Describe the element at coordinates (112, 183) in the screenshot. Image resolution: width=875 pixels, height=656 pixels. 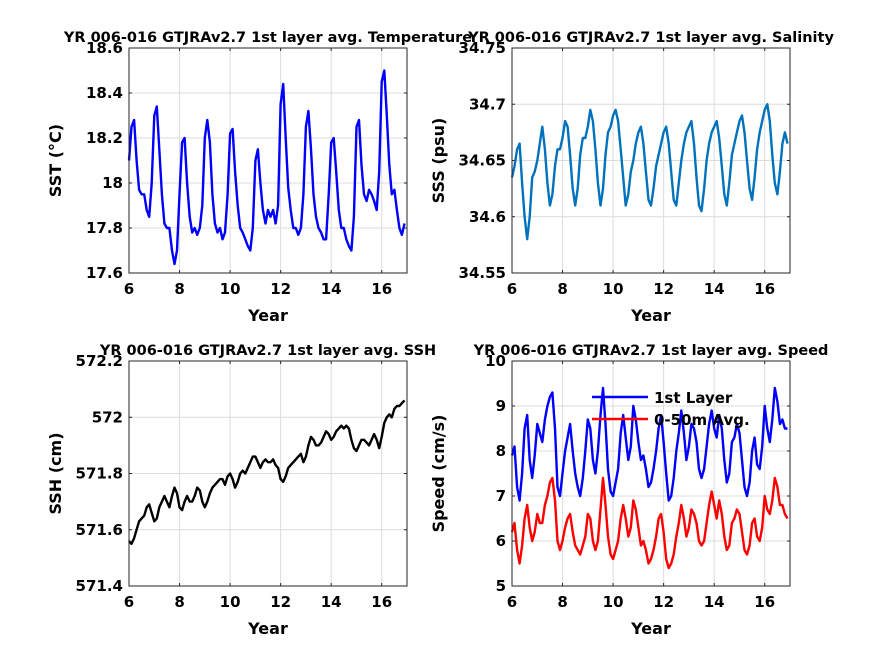
I see `y-tick-label: 18` at that location.